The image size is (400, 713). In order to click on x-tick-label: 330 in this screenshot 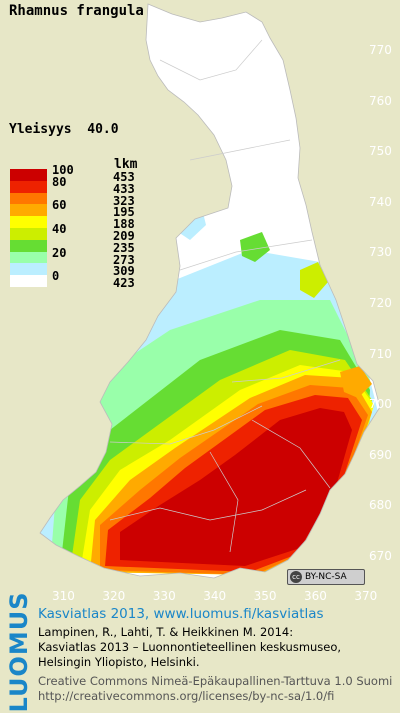, I will do `click(164, 596)`.